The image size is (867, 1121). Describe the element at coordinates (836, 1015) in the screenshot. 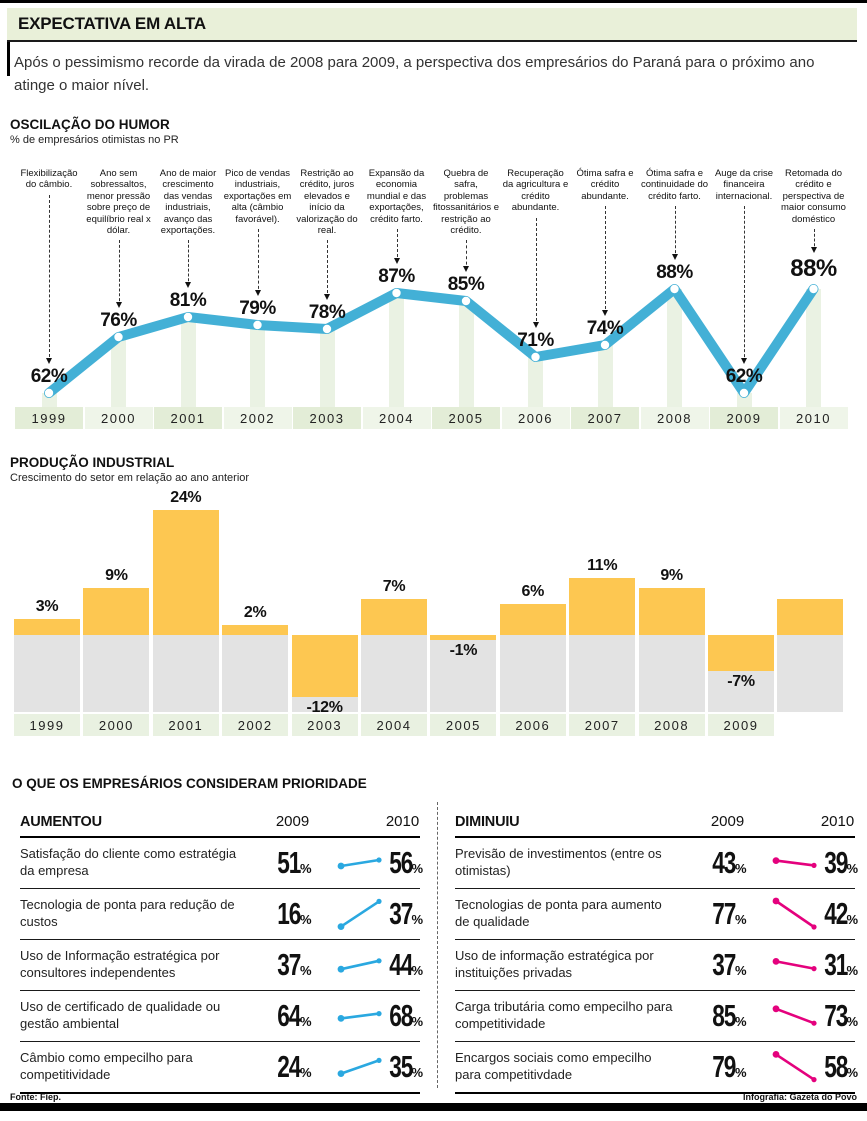

I see `value-number: 73` at that location.